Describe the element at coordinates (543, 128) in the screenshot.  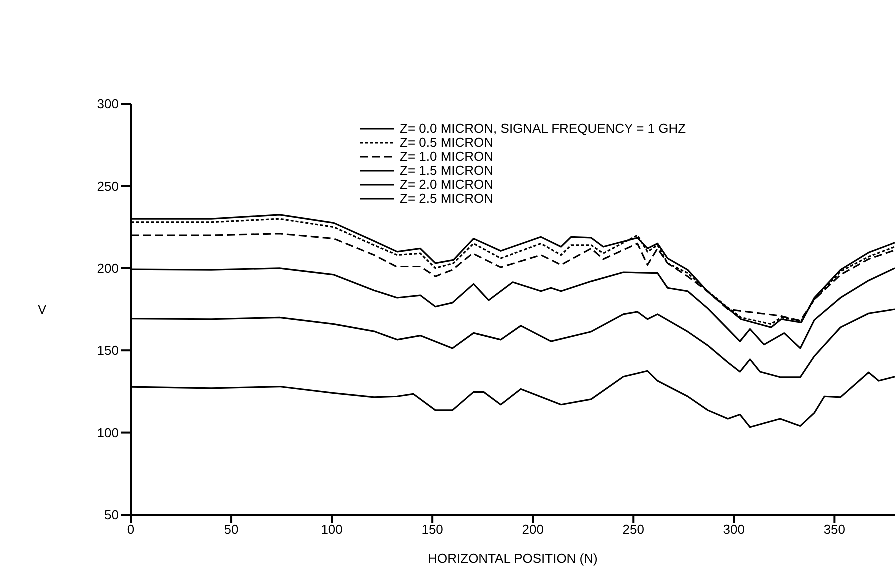
I see `legend-label: Z= 0.0 MICRON, SIGNAL FREQUENCY = 1 GHZ` at that location.